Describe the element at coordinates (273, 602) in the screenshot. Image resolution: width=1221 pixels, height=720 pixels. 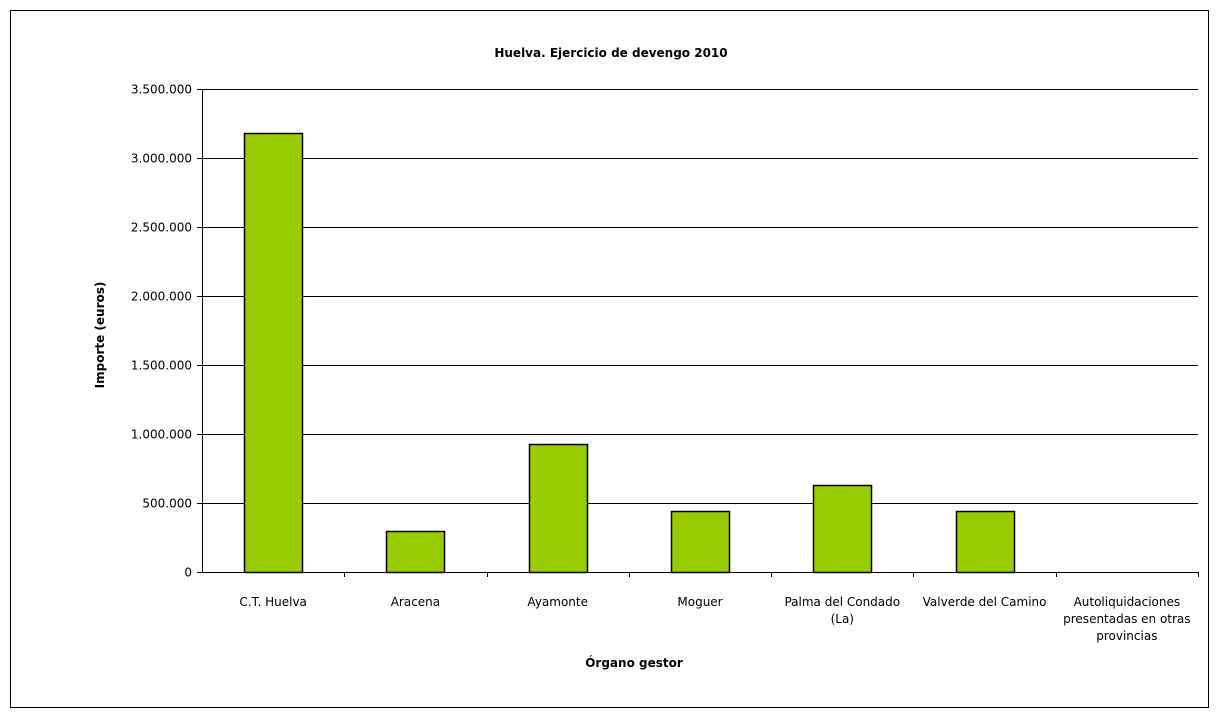
I see `x-category-label: C.T. Huelva` at that location.